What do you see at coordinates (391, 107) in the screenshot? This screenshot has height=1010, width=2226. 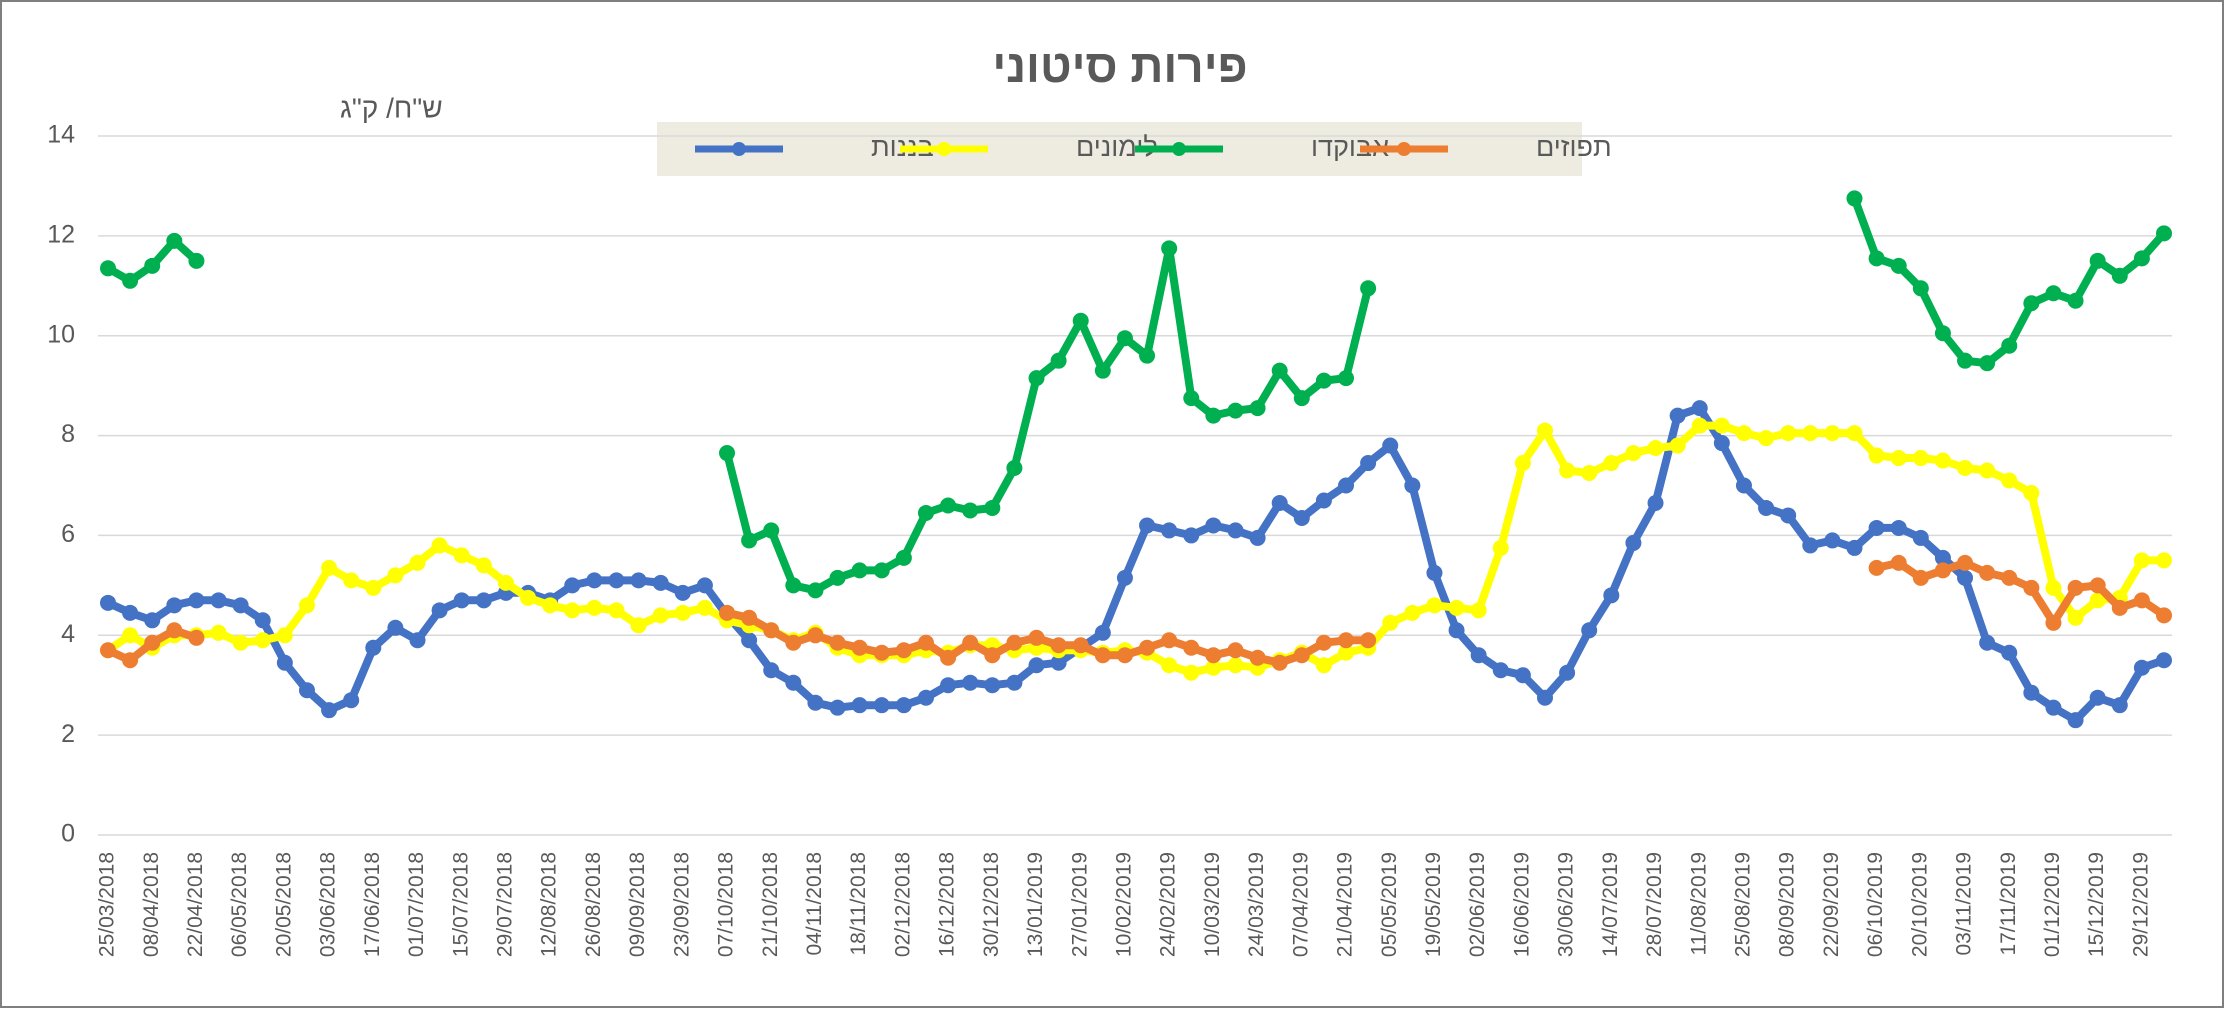 I see `y-axis-label: ש"ח/ ק"ג` at bounding box center [391, 107].